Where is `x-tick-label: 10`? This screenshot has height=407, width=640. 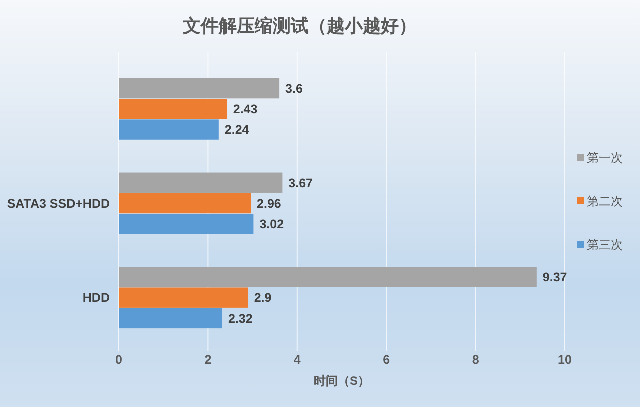
x-tick-label: 10 is located at coordinates (565, 359).